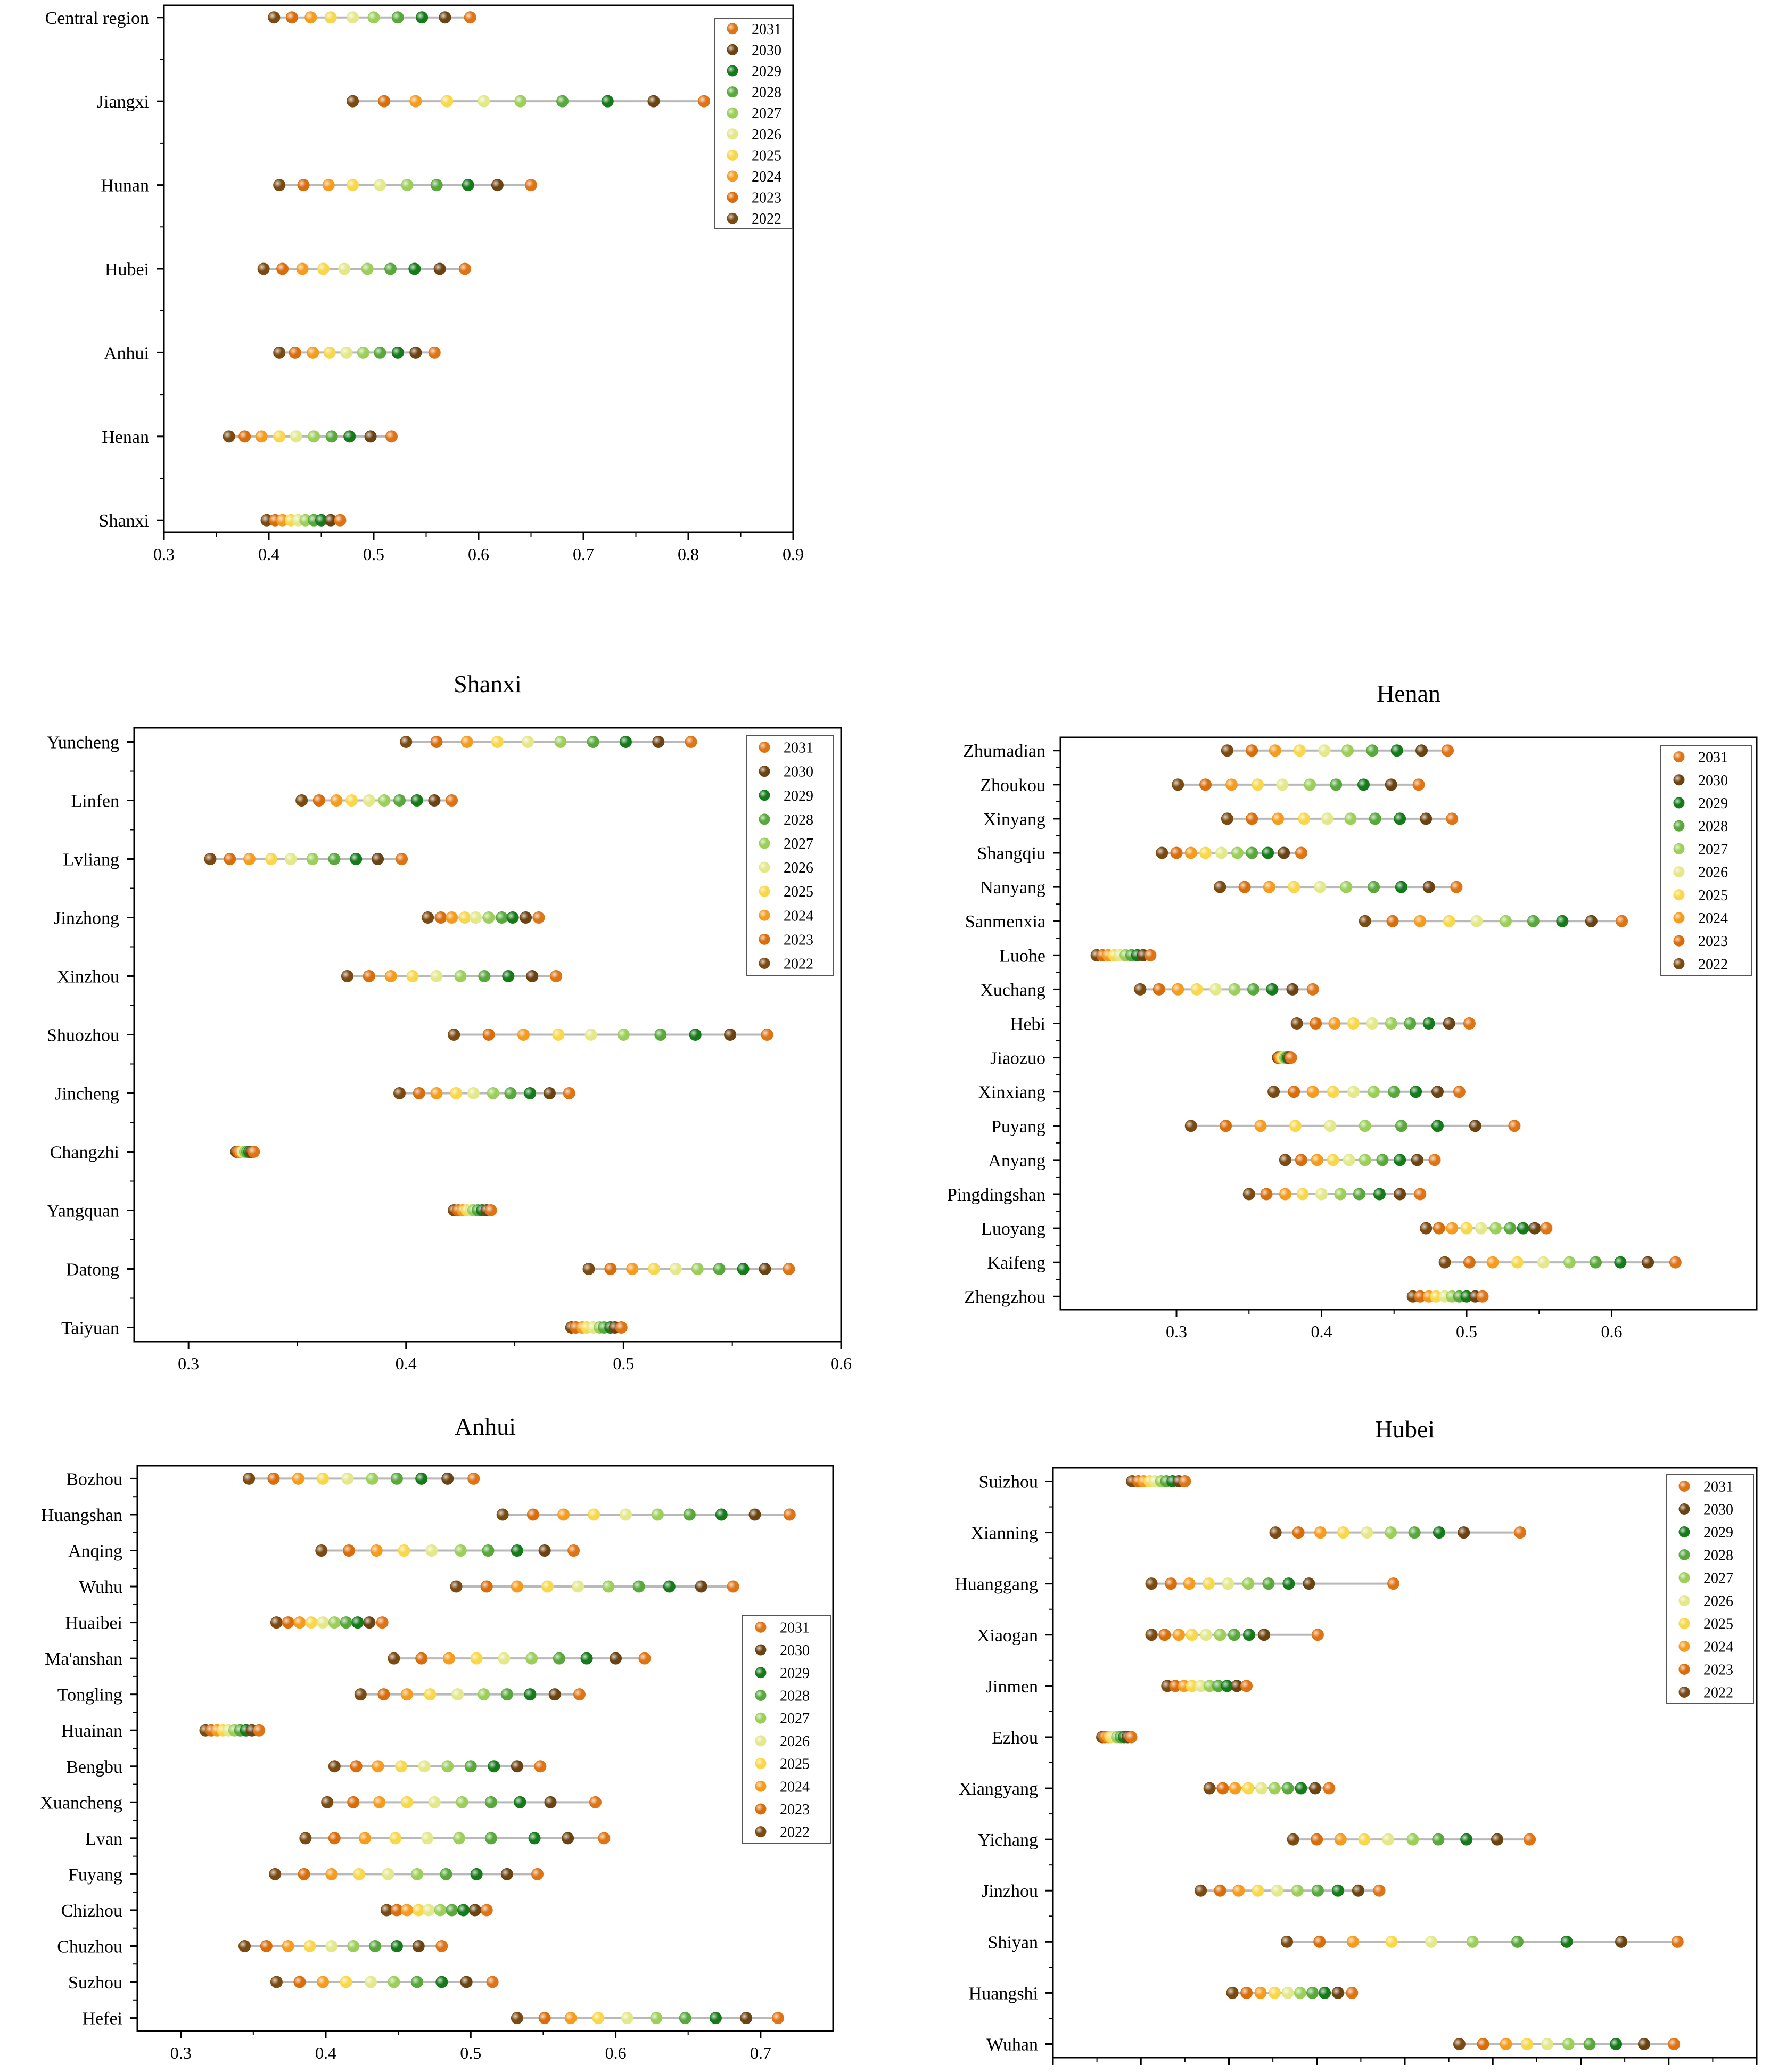  Describe the element at coordinates (1713, 758) in the screenshot. I see `legend-label-2031: 2031` at that location.